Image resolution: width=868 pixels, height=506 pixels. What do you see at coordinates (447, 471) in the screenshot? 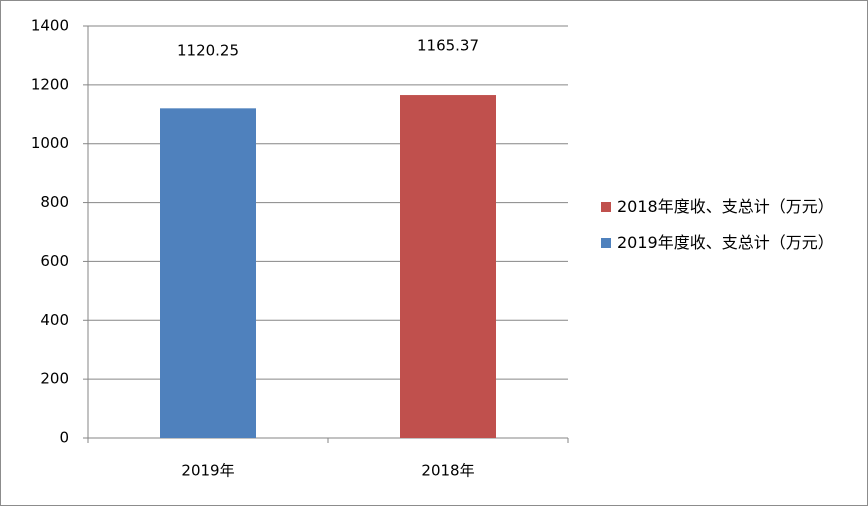
I see `x-tick-label: 2018年` at bounding box center [447, 471].